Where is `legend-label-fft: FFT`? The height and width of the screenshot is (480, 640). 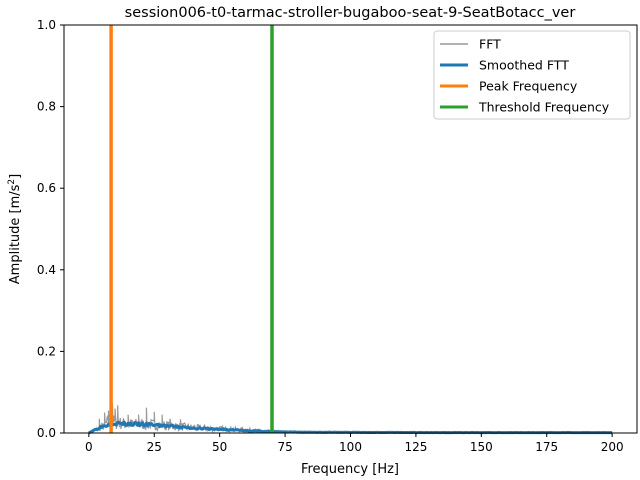 legend-label-fft: FFT is located at coordinates (490, 44).